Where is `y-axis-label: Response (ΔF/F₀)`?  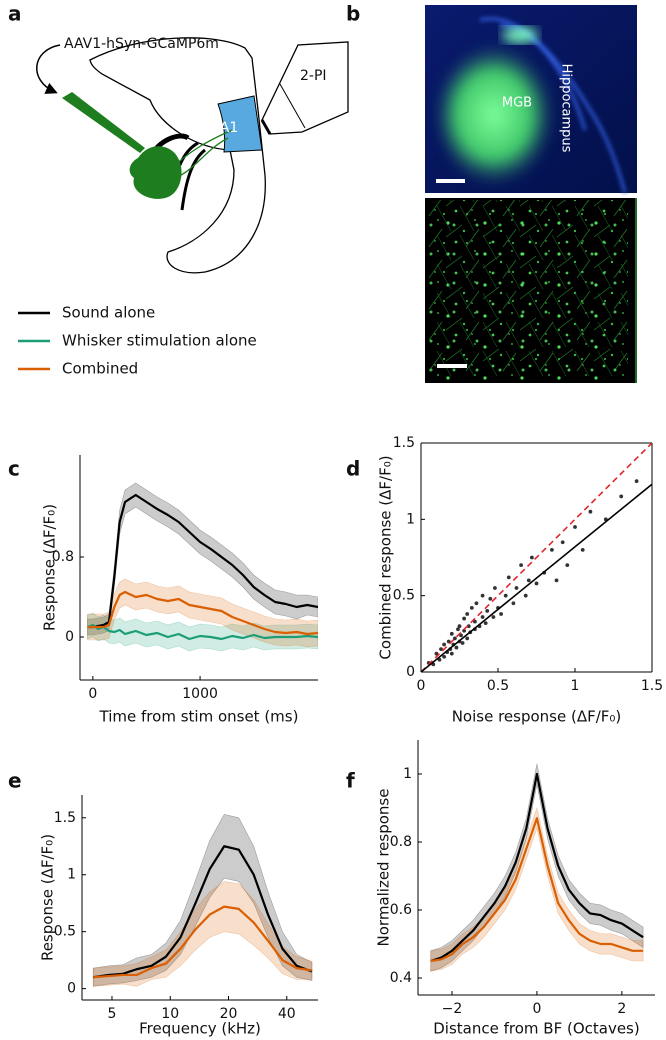 y-axis-label: Response (ΔF/F₀) is located at coordinates (48, 897).